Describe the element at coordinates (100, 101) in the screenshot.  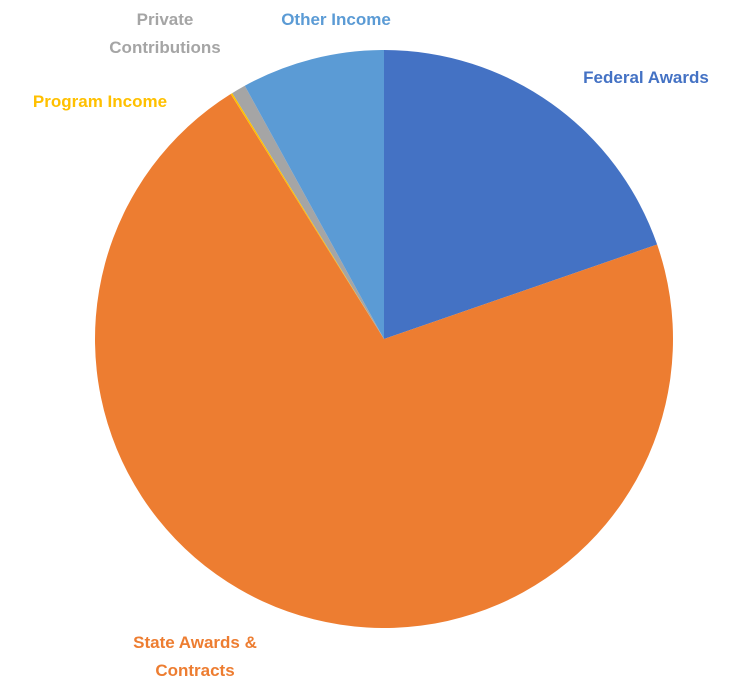
I see `slice-label: Program Income` at that location.